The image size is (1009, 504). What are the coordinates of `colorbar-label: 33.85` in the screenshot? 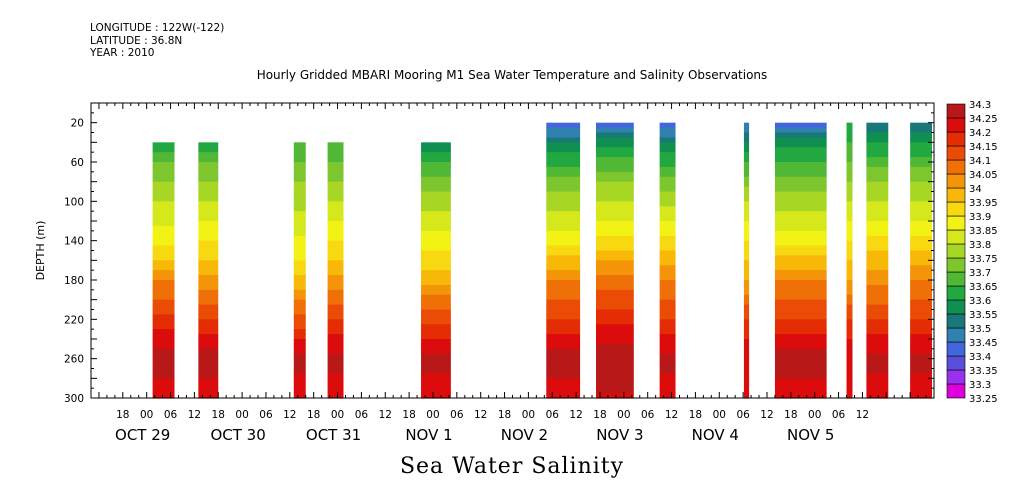 It's located at (983, 231).